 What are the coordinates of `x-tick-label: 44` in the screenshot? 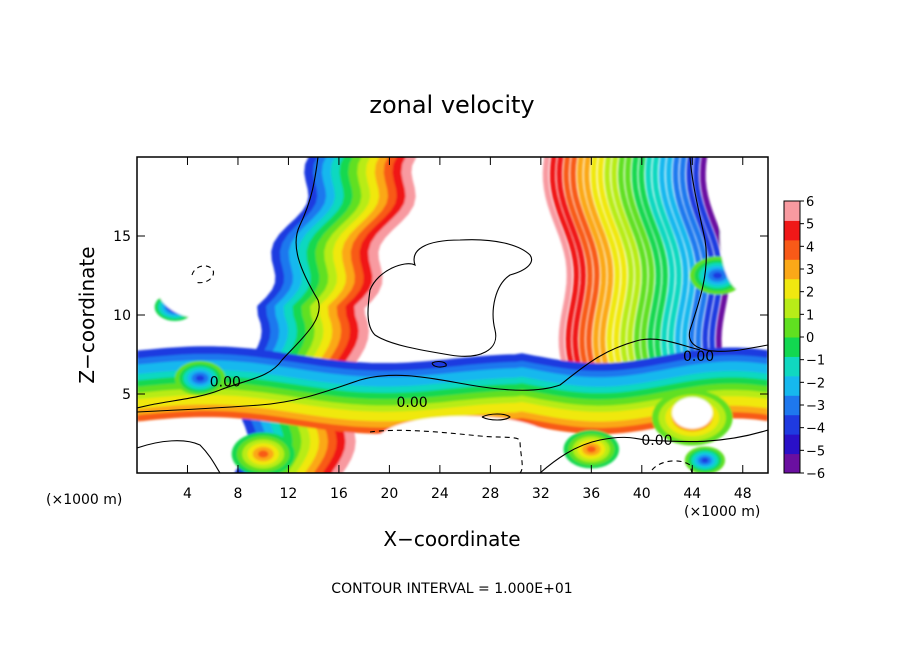 It's located at (692, 494).